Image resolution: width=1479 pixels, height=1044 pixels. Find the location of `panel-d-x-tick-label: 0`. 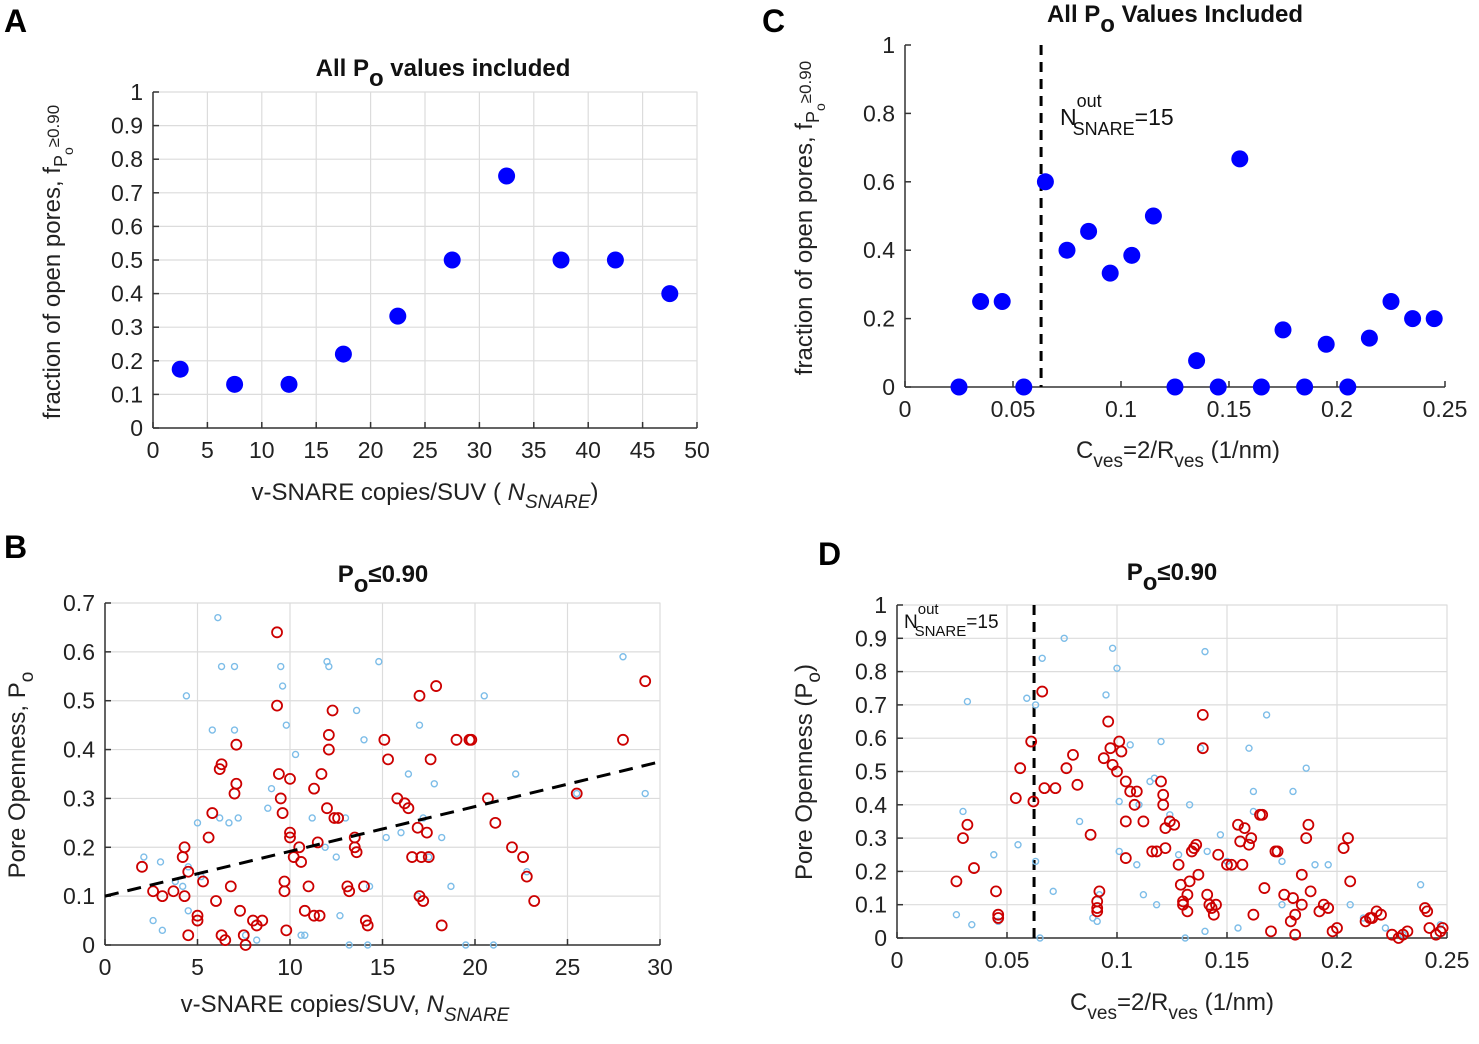

panel-d-x-tick-label: 0 is located at coordinates (897, 960).